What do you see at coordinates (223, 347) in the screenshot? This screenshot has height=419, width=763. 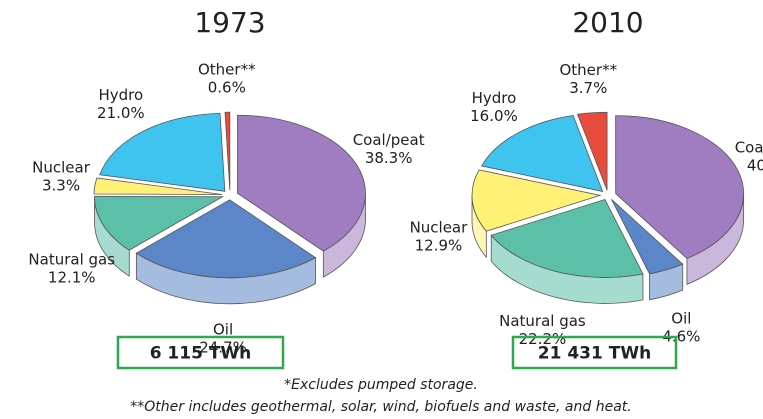 I see `slice-value: 24.7%` at bounding box center [223, 347].